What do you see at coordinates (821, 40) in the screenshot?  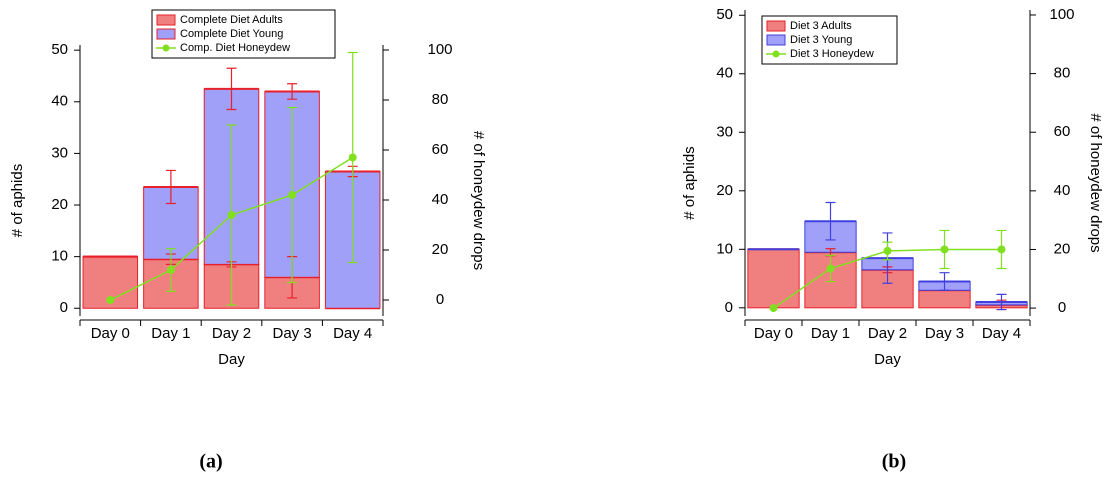 I see `legend-label: Diet 3 Young` at bounding box center [821, 40].